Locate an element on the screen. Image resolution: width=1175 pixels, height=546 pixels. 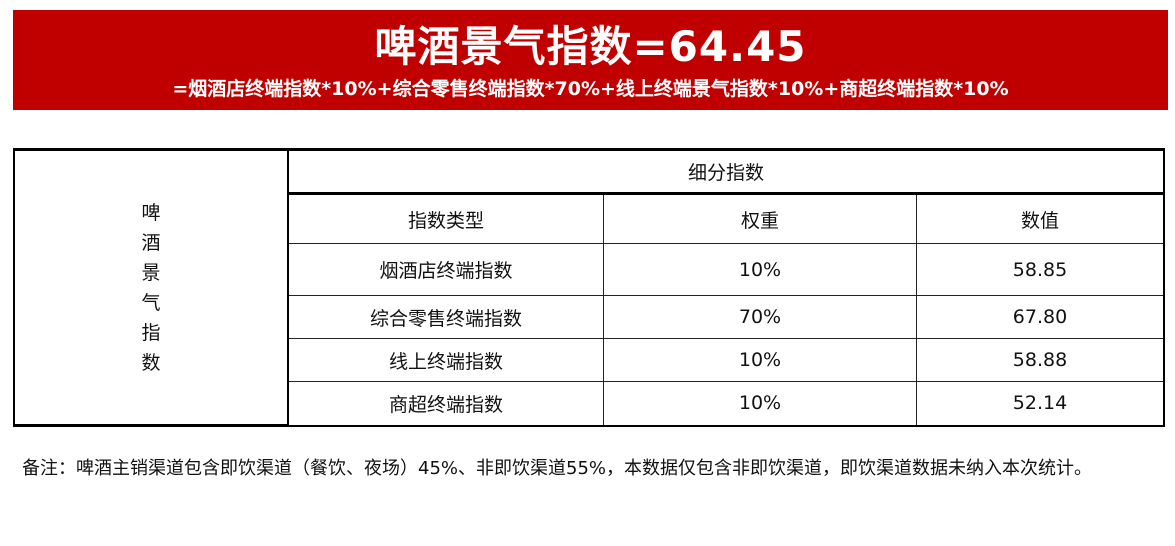
index-type: 综合零售终端指数 is located at coordinates (445, 317).